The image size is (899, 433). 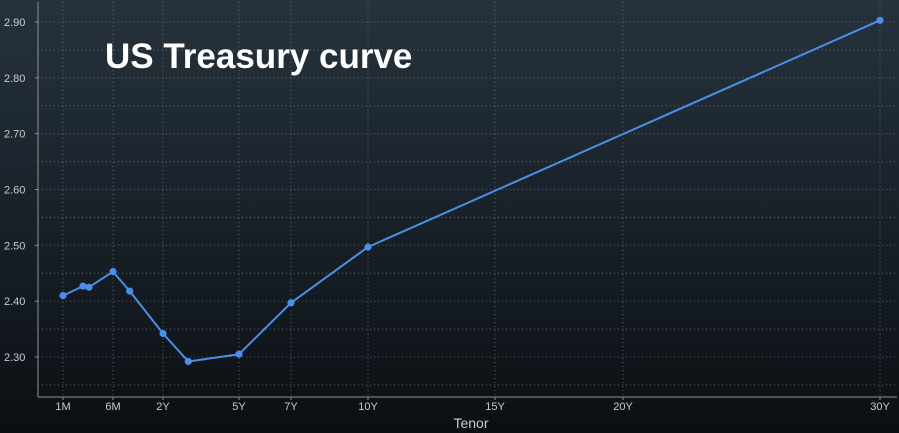 What do you see at coordinates (14, 302) in the screenshot?
I see `y-tick-label: 2.40` at bounding box center [14, 302].